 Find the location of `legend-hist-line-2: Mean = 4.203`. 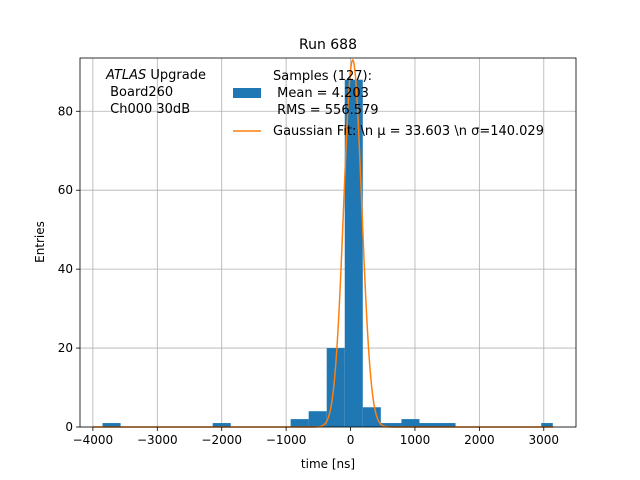

legend-hist-line-2: Mean = 4.203 is located at coordinates (321, 93).